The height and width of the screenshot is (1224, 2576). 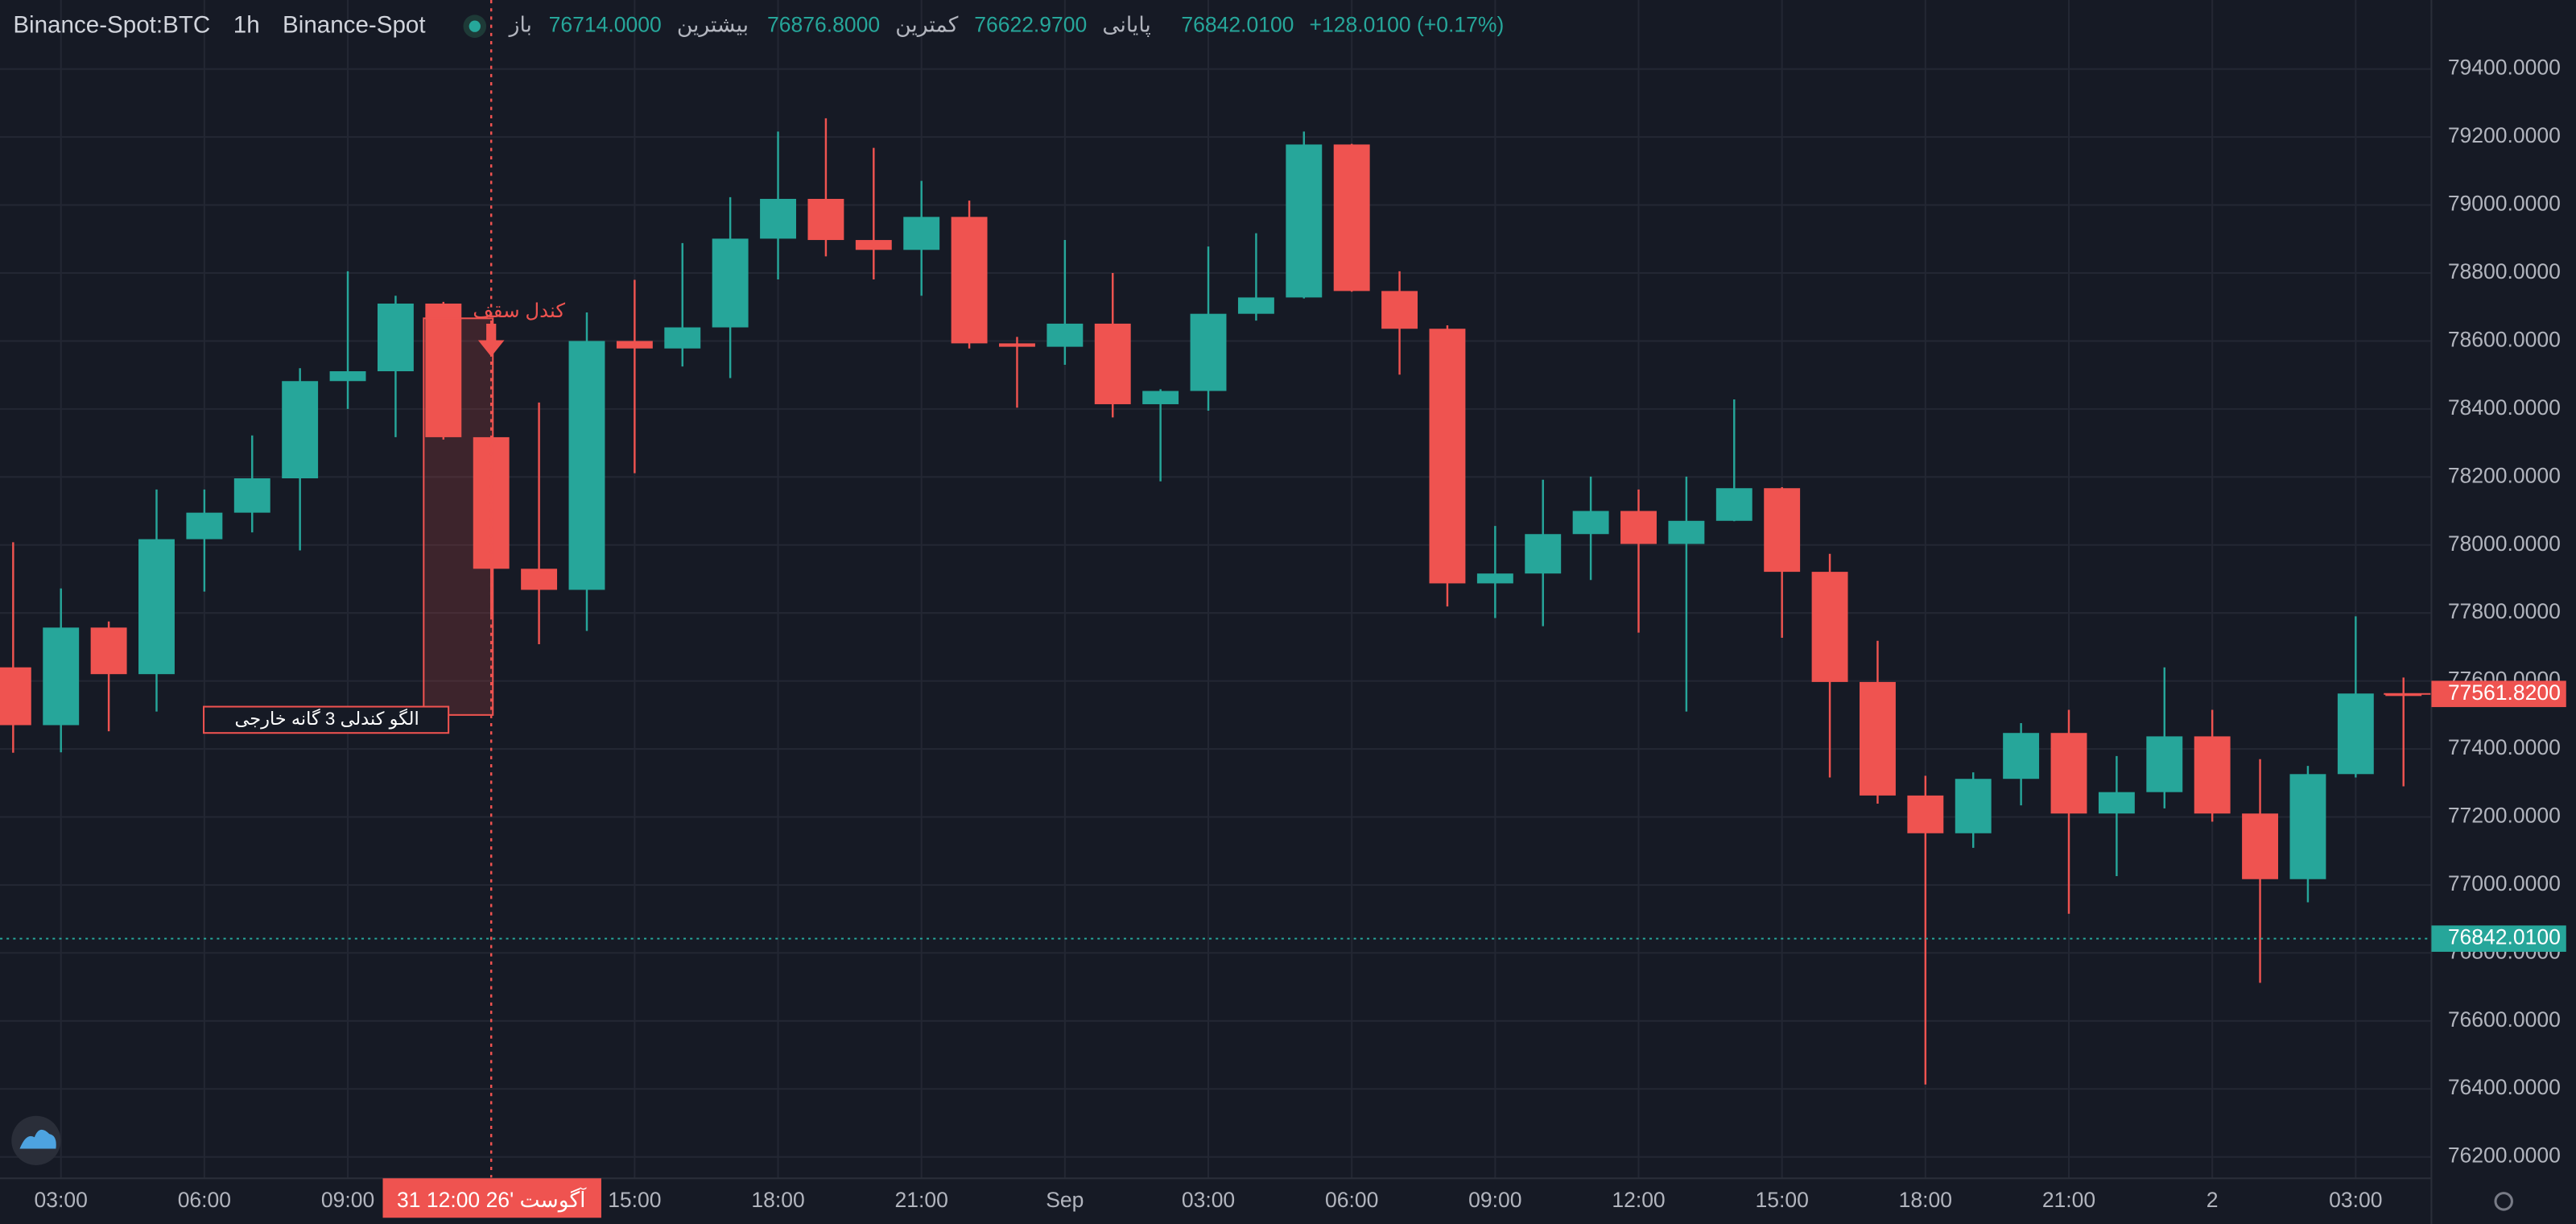 What do you see at coordinates (111, 24) in the screenshot?
I see `symbol: Binance-Spot:BTC` at bounding box center [111, 24].